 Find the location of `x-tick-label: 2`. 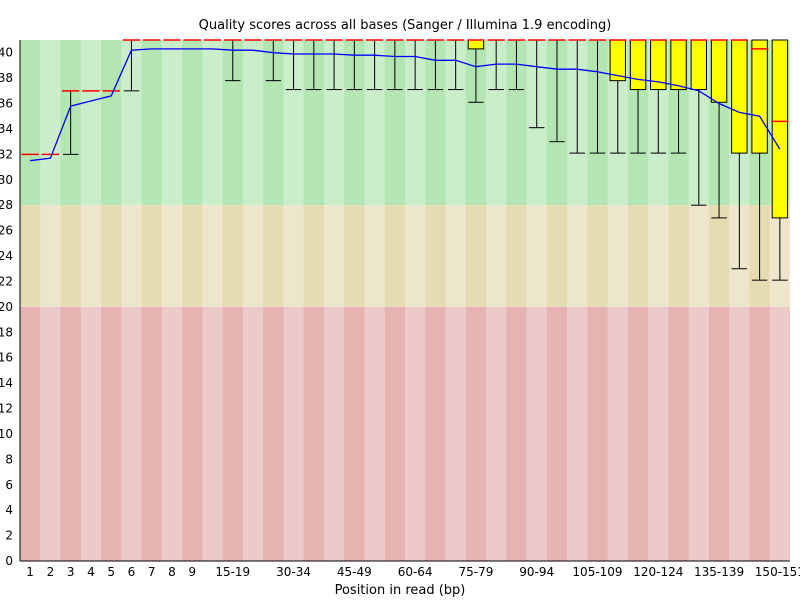

x-tick-label: 2 is located at coordinates (51, 572).